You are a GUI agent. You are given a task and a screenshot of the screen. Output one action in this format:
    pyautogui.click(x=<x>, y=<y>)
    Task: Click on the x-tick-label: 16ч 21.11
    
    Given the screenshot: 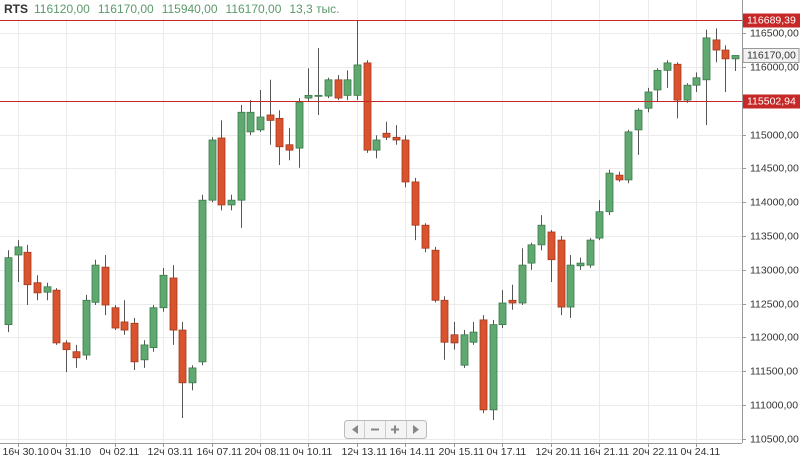 What is the action you would take?
    pyautogui.click(x=607, y=452)
    